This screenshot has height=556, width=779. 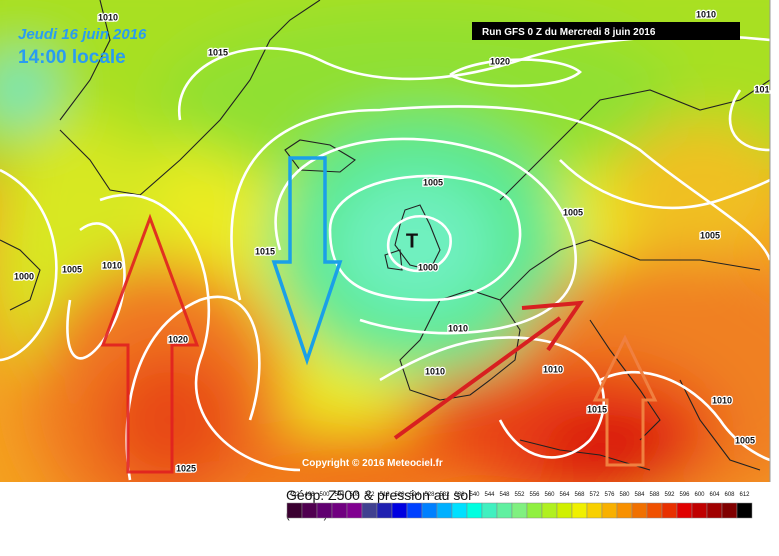 What do you see at coordinates (744, 495) in the screenshot?
I see `scale-label: 612` at bounding box center [744, 495].